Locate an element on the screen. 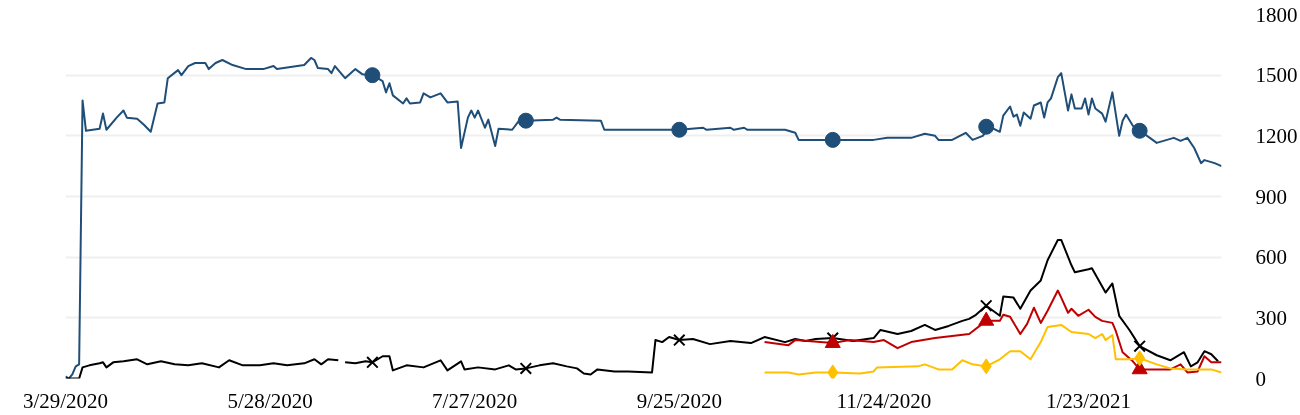 The image size is (1300, 415). y-tick-label: 900 is located at coordinates (1271, 196).